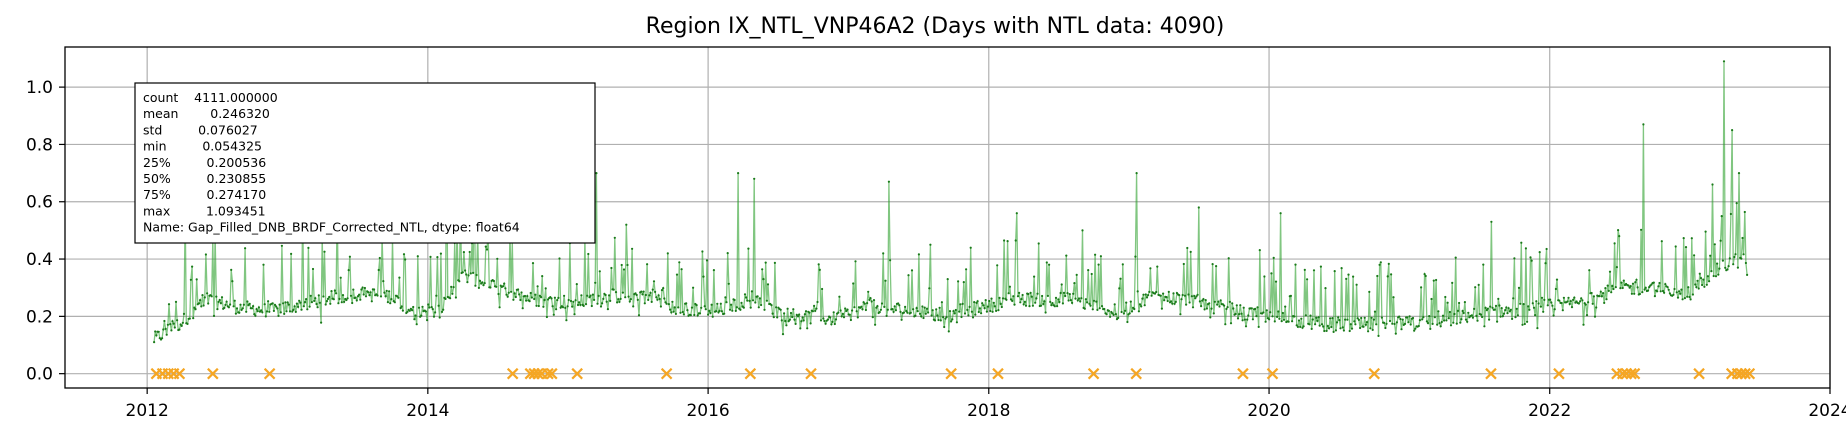 The width and height of the screenshot is (1846, 435). Describe the element at coordinates (210, 97) in the screenshot. I see `stats-line: count 4111.000000` at that location.